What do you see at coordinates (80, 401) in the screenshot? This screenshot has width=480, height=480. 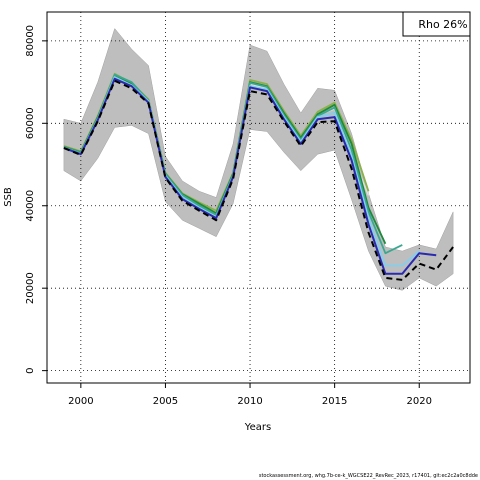 I see `x-tick-label: 2000` at bounding box center [80, 401].